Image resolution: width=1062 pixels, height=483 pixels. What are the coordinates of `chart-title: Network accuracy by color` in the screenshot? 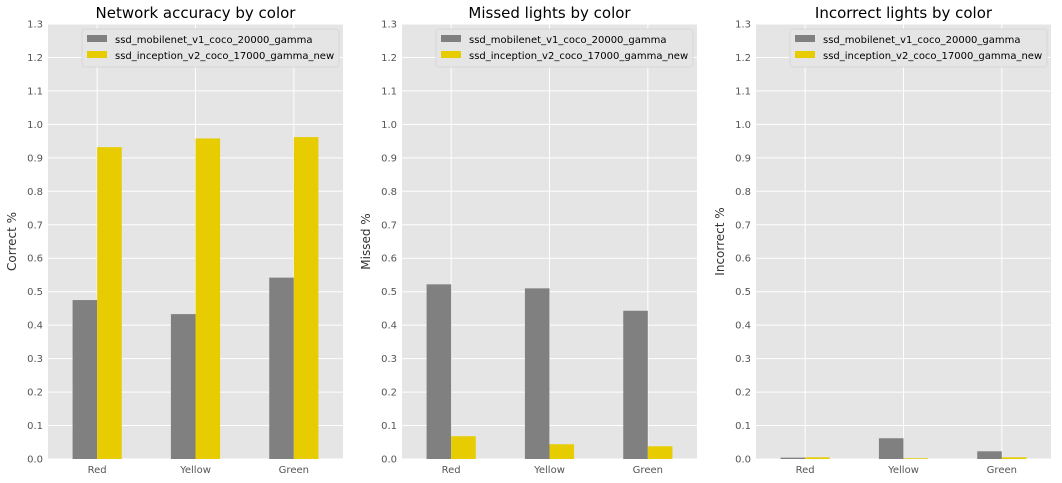 It's located at (196, 13).